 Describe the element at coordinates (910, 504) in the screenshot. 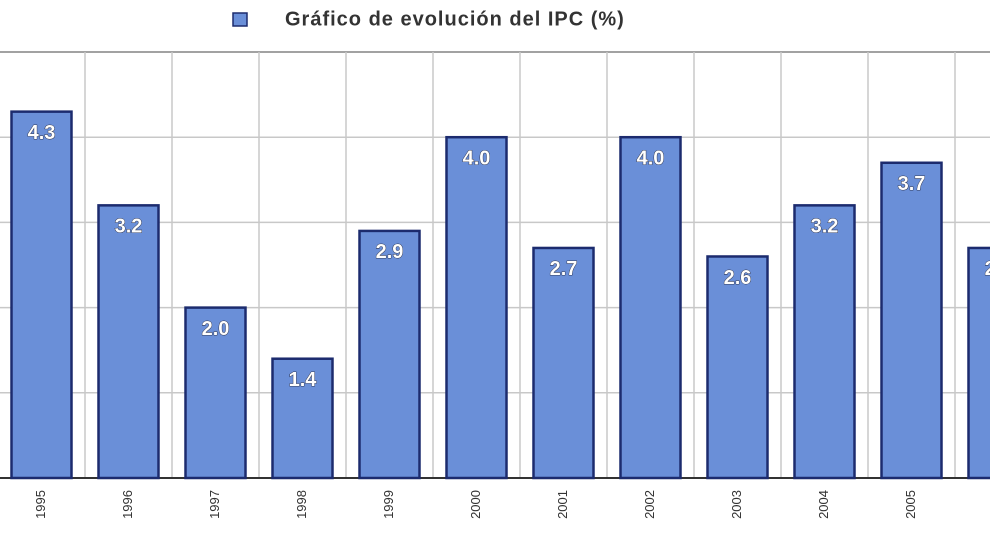

I see `x-tick-label: 2005` at that location.